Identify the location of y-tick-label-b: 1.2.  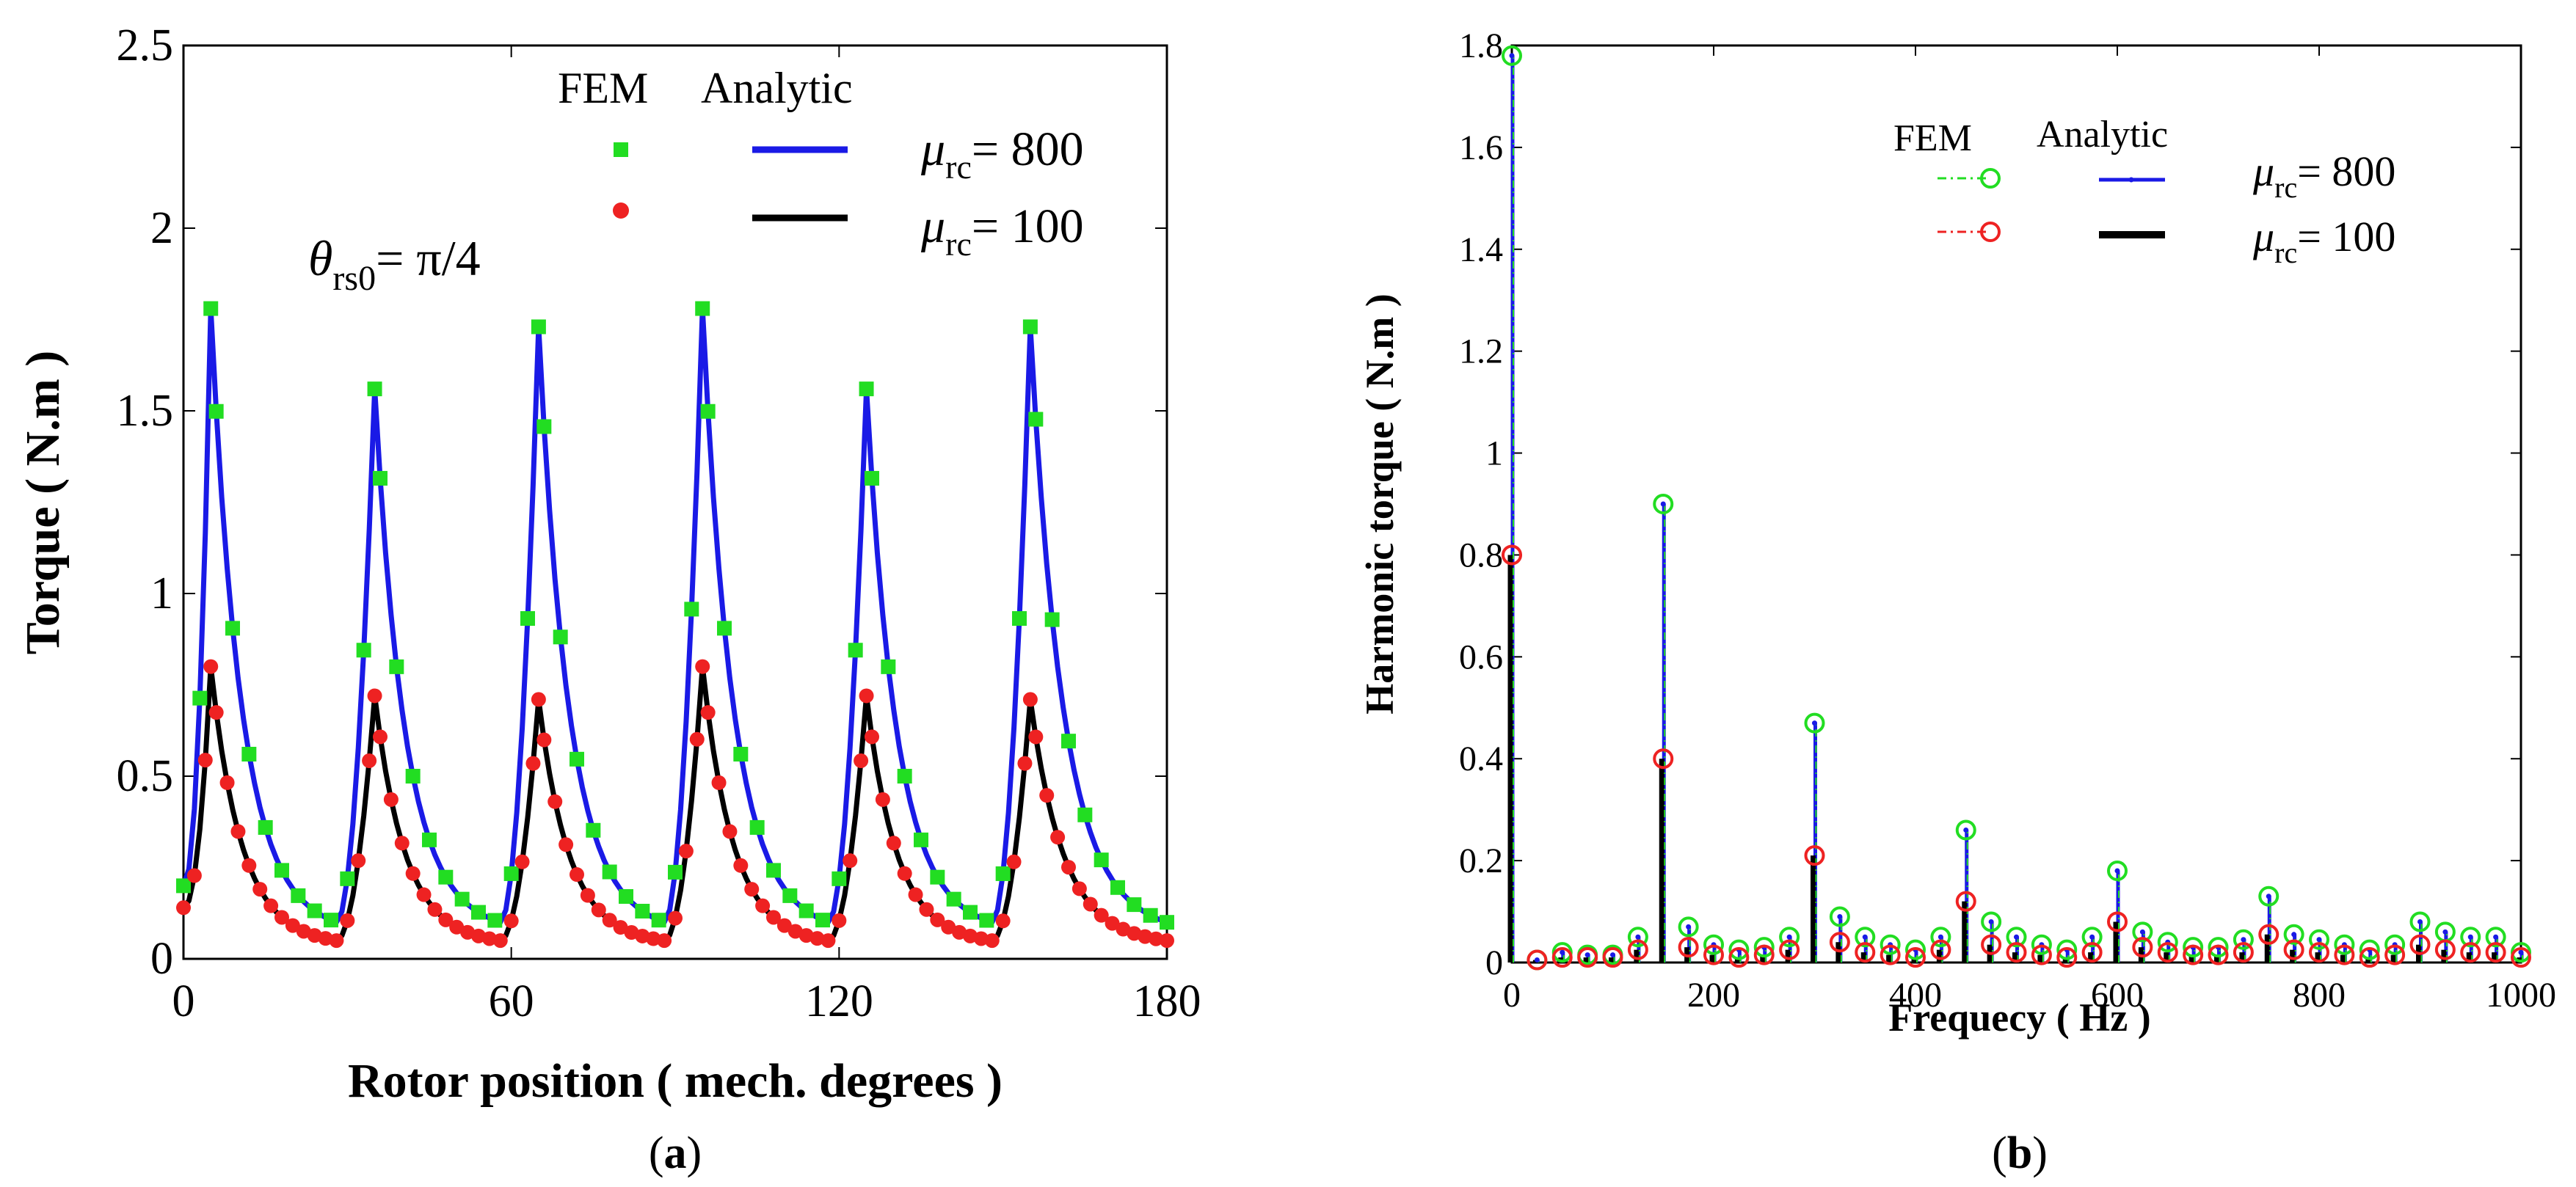
(1481, 351).